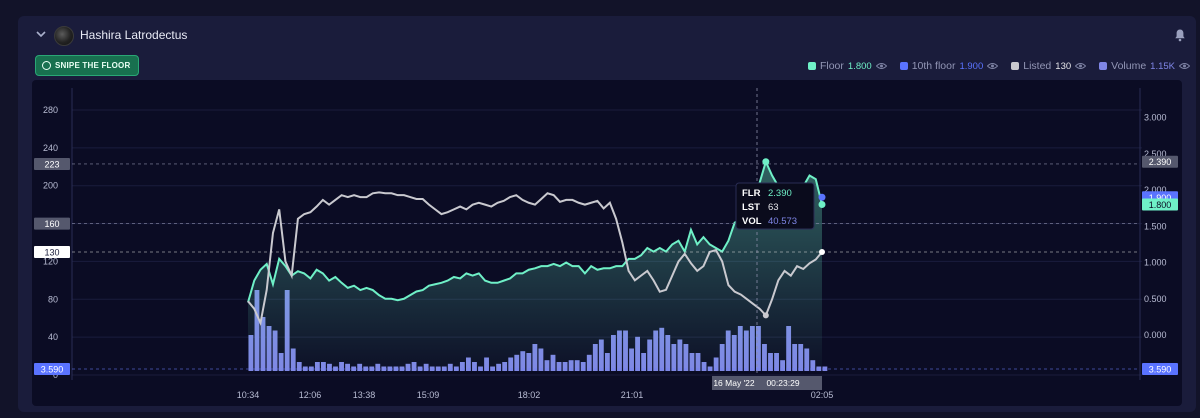 The height and width of the screenshot is (418, 1200). Describe the element at coordinates (50, 110) in the screenshot. I see `left-axis-tick: 280` at that location.